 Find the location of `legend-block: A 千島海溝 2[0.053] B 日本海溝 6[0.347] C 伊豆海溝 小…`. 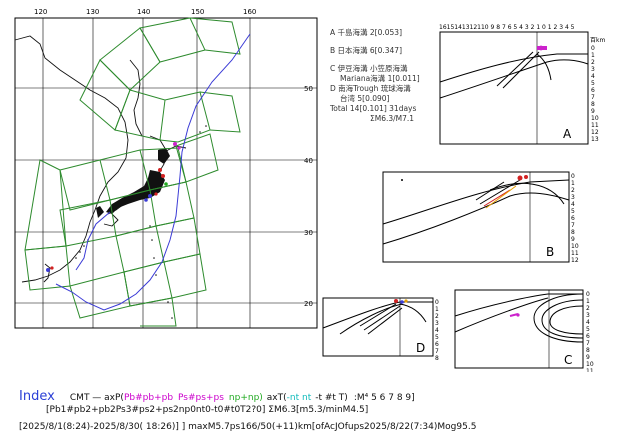

legend-block: A 千島海溝 2[0.053] B 日本海溝 6[0.347] C 伊豆海溝 小… is located at coordinates (375, 76).